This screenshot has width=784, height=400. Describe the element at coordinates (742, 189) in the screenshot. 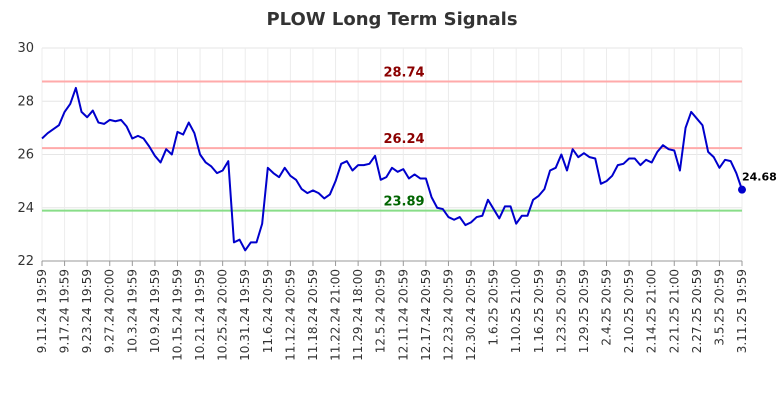

I see `last-value-dot` at that location.